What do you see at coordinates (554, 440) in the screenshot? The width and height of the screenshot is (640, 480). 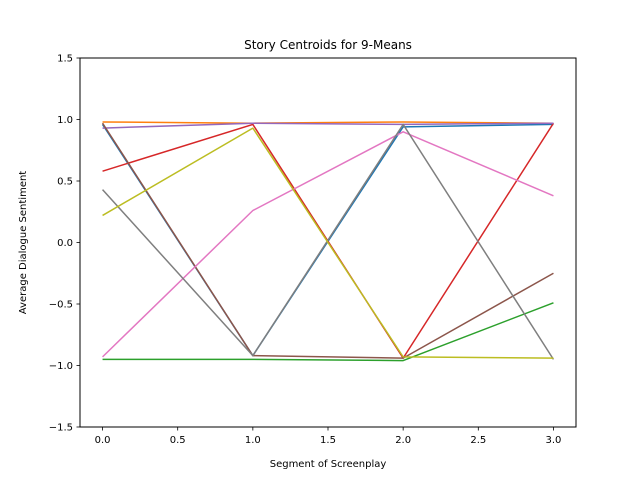 I see `x-tick-label: 3.0` at bounding box center [554, 440].